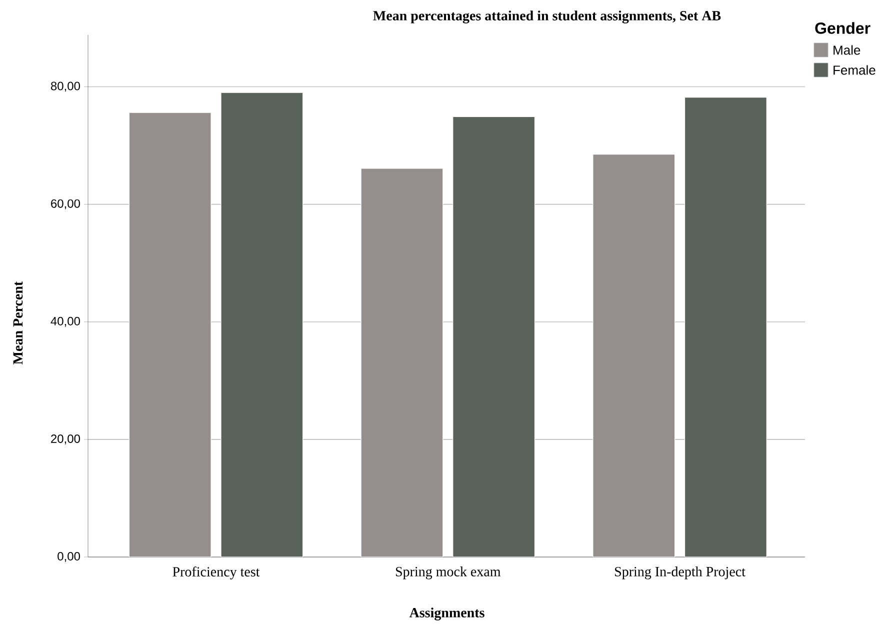  What do you see at coordinates (65, 204) in the screenshot?
I see `y-tick-label: 60,00` at bounding box center [65, 204].